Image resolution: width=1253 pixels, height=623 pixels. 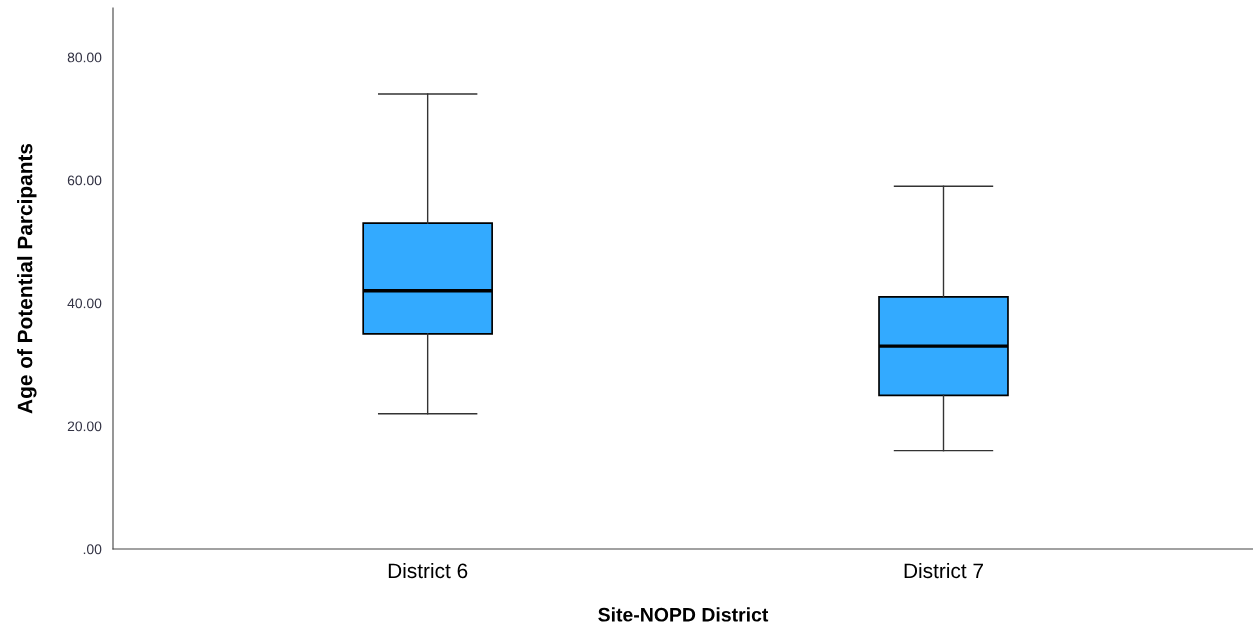 What do you see at coordinates (84, 426) in the screenshot?
I see `y-tick-label: 20.00` at bounding box center [84, 426].